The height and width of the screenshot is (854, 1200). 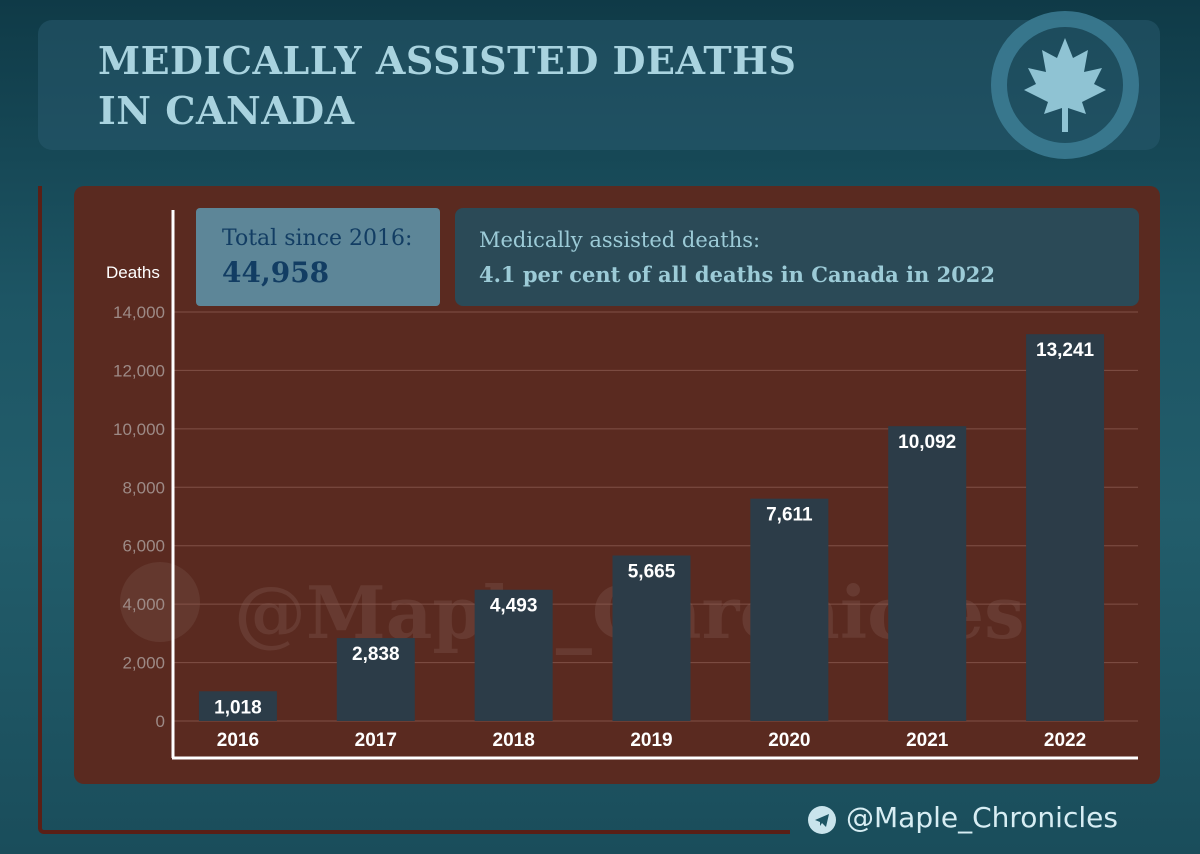 I want to click on y-tick-label: 6,000, so click(x=143, y=546).